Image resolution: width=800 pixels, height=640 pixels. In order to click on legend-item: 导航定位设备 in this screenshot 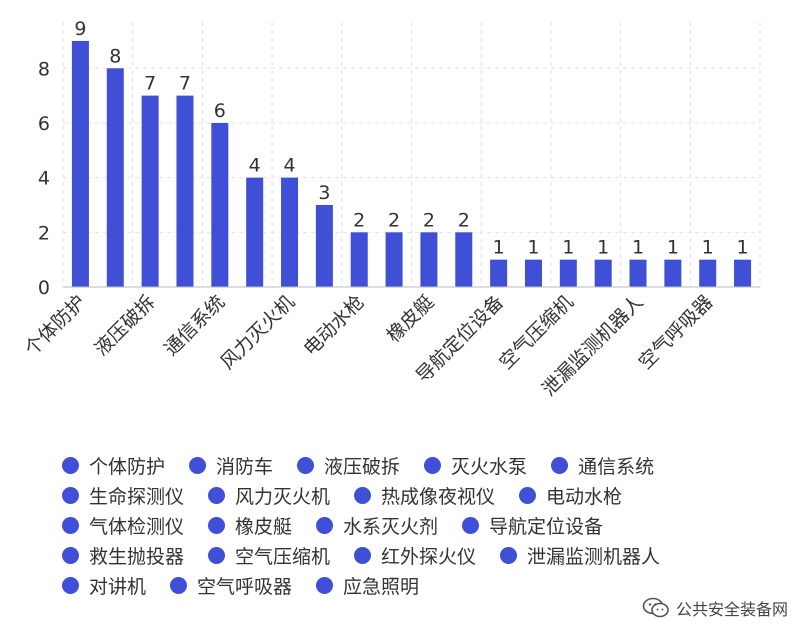, I will do `click(532, 525)`.